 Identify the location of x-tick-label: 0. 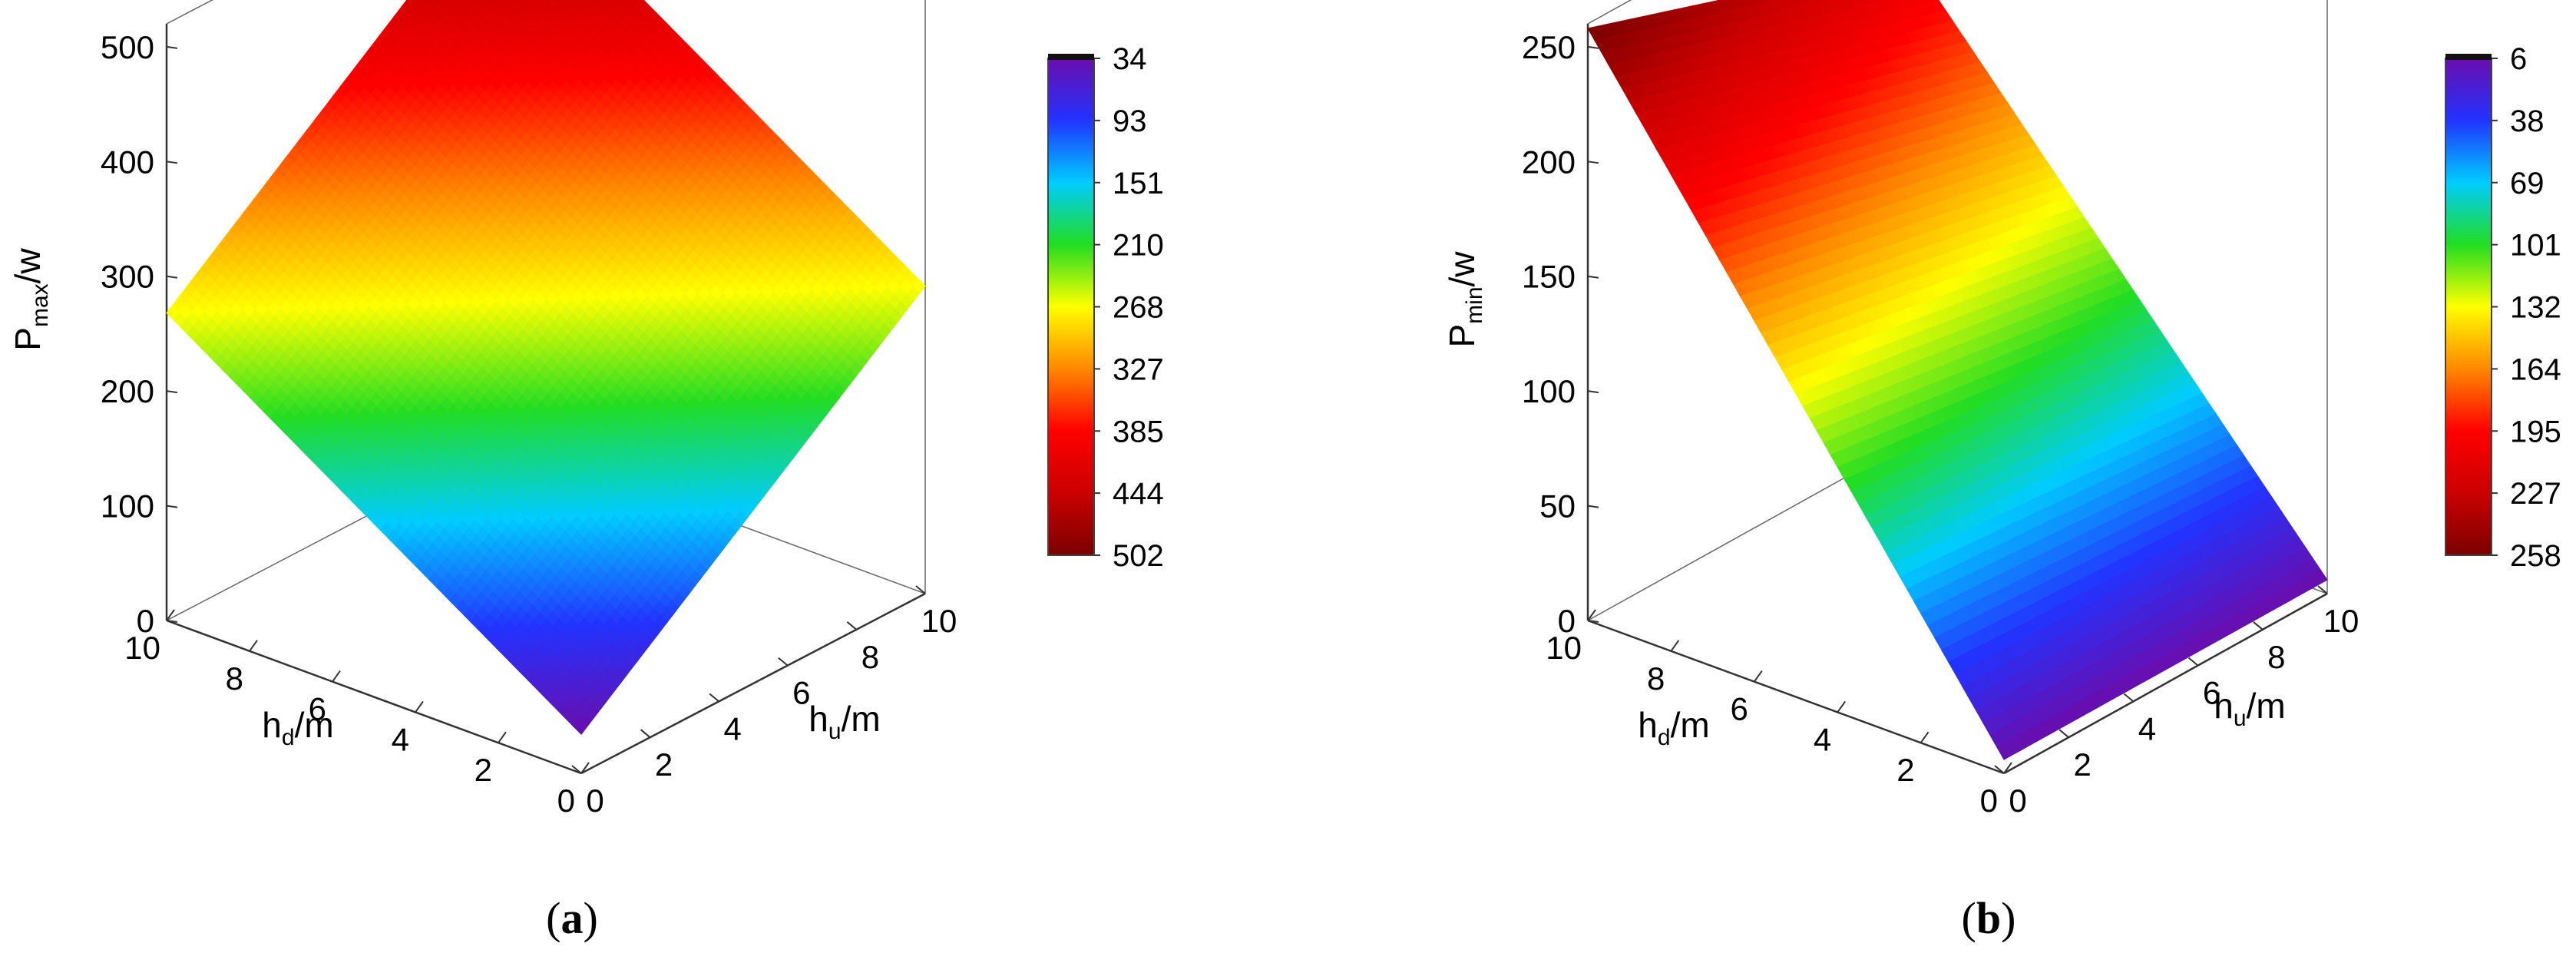
(1989, 801).